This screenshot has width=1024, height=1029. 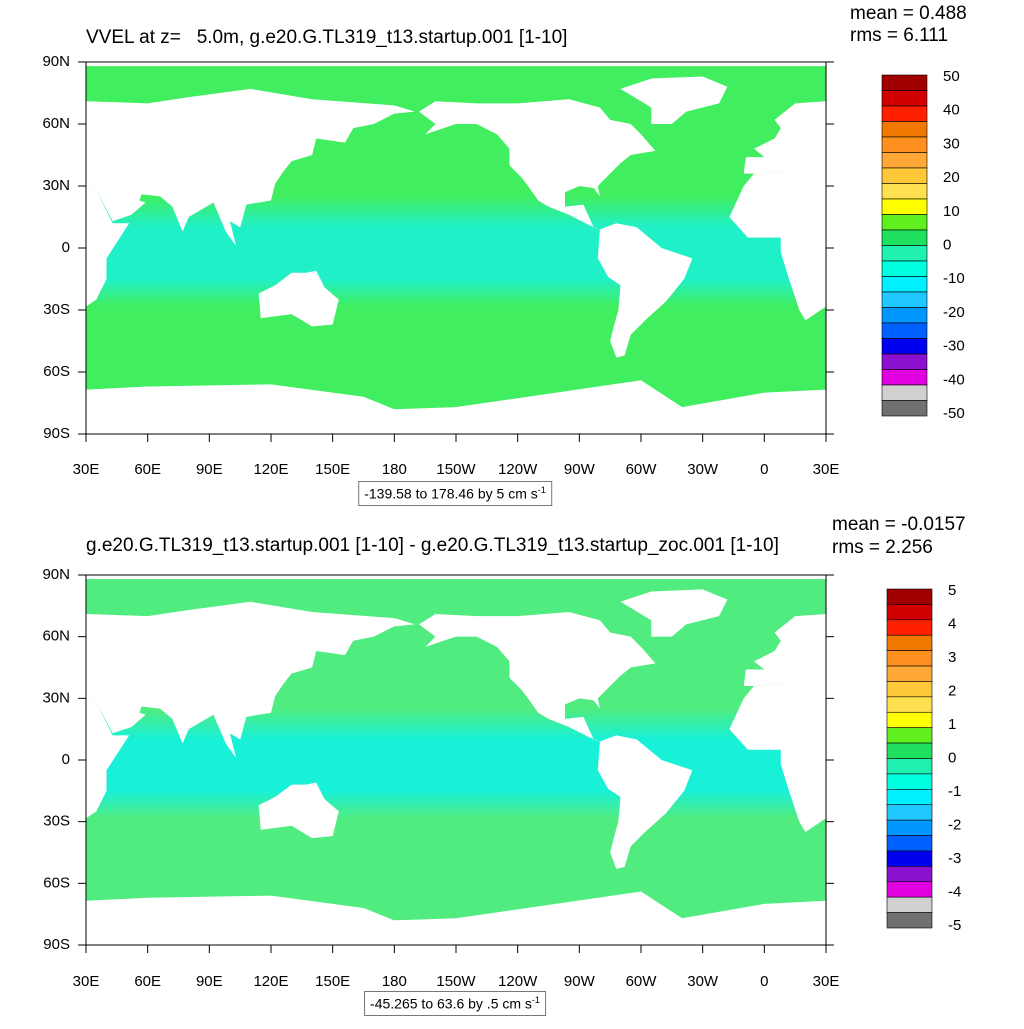 What do you see at coordinates (535, 1000) in the screenshot?
I see `range-exponent: -1` at bounding box center [535, 1000].